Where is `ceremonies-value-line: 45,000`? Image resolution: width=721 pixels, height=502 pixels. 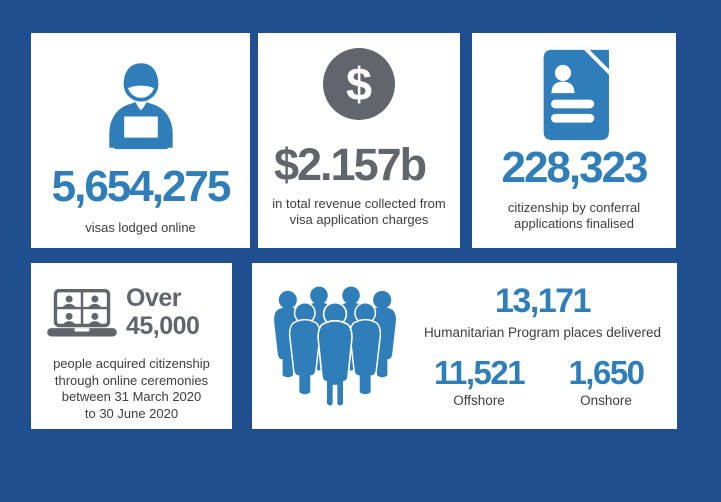
ceremonies-value-line: 45,000 is located at coordinates (163, 325).